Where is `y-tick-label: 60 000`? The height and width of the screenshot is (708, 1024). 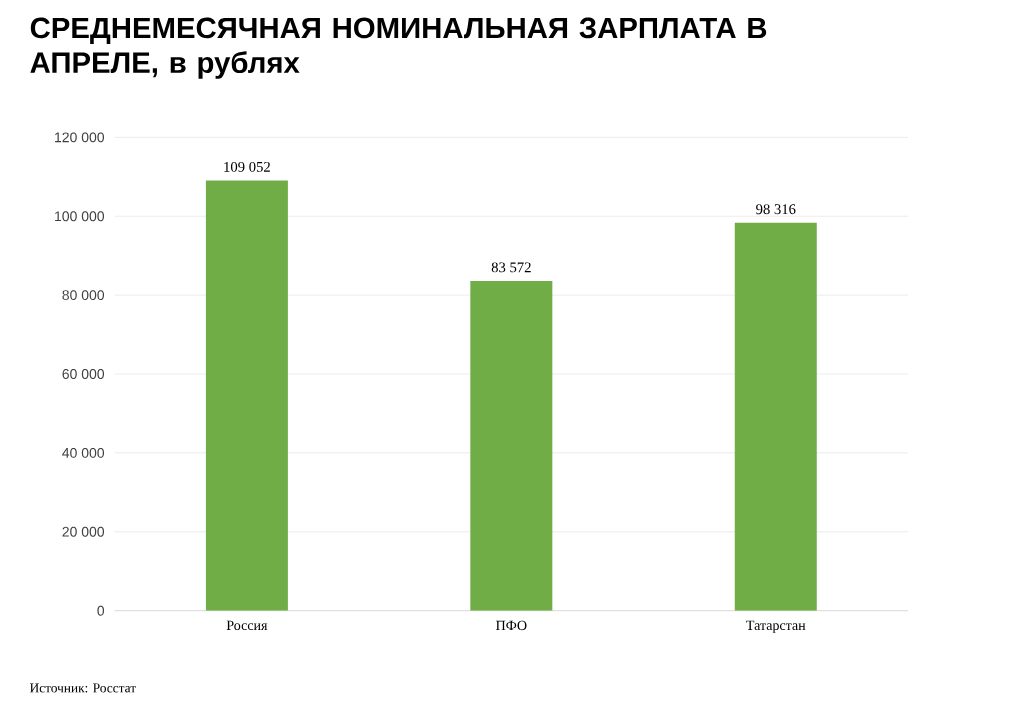 y-tick-label: 60 000 is located at coordinates (83, 374).